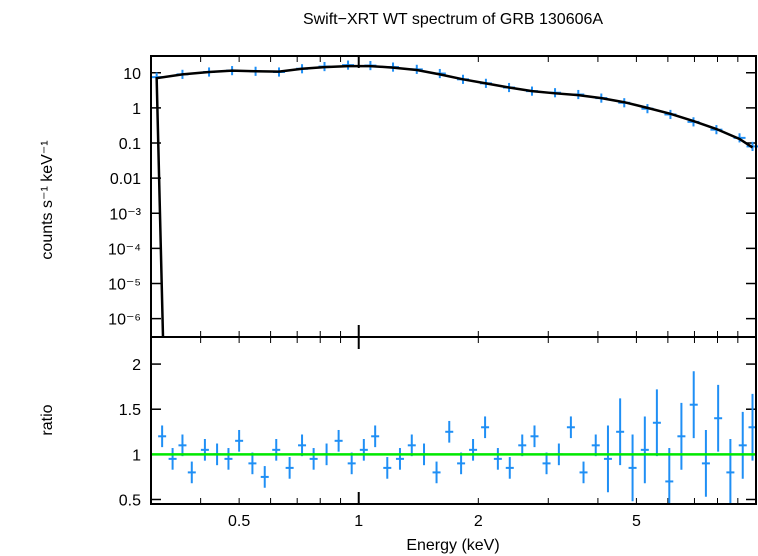  I want to click on x-tick-label: 5, so click(636, 521).